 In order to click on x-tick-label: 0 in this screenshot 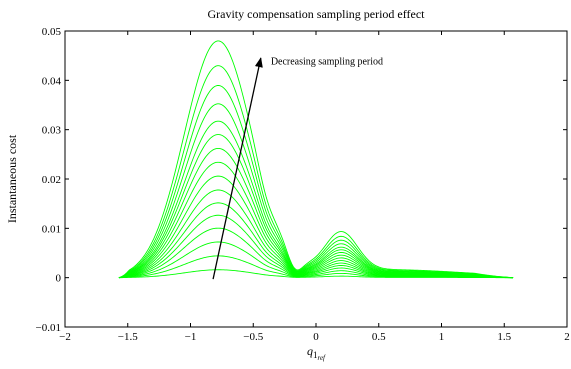, I will do `click(316, 337)`.